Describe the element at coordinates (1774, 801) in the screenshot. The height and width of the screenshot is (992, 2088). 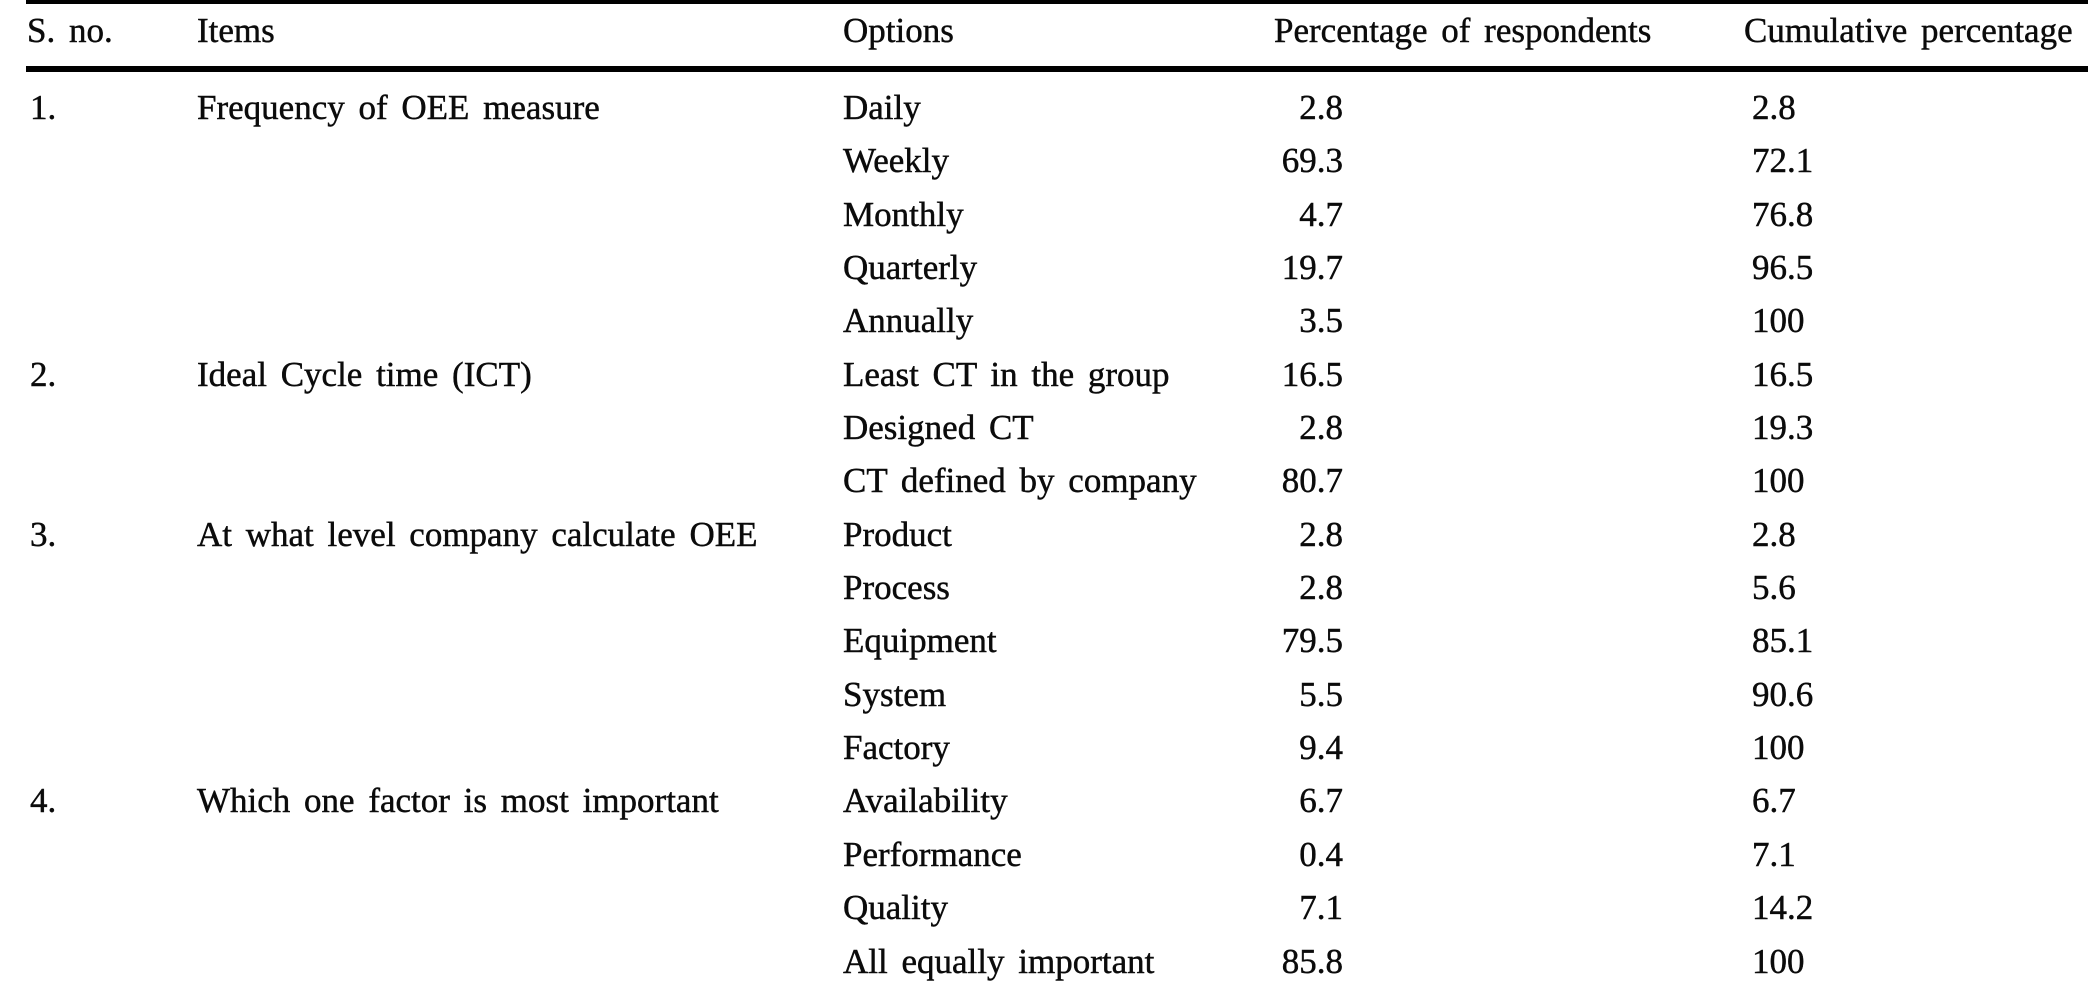
I see `cell-cumulative: 6.7` at that location.